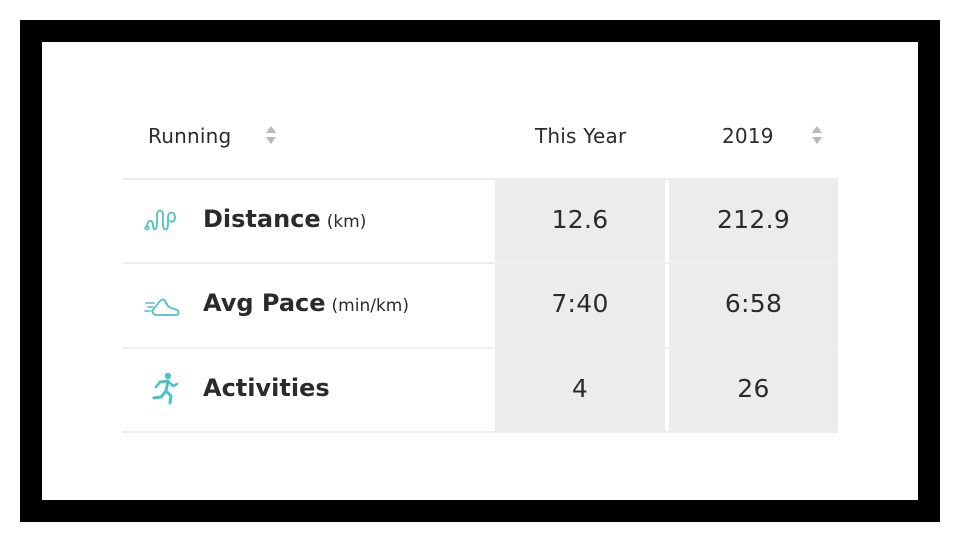 The width and height of the screenshot is (960, 540). Describe the element at coordinates (581, 136) in the screenshot. I see `column-header-this-year: This Year` at that location.